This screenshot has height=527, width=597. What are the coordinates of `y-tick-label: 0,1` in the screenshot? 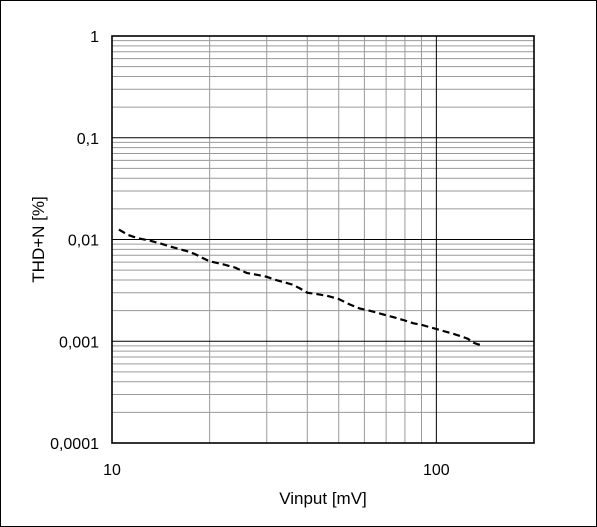 It's located at (88, 139).